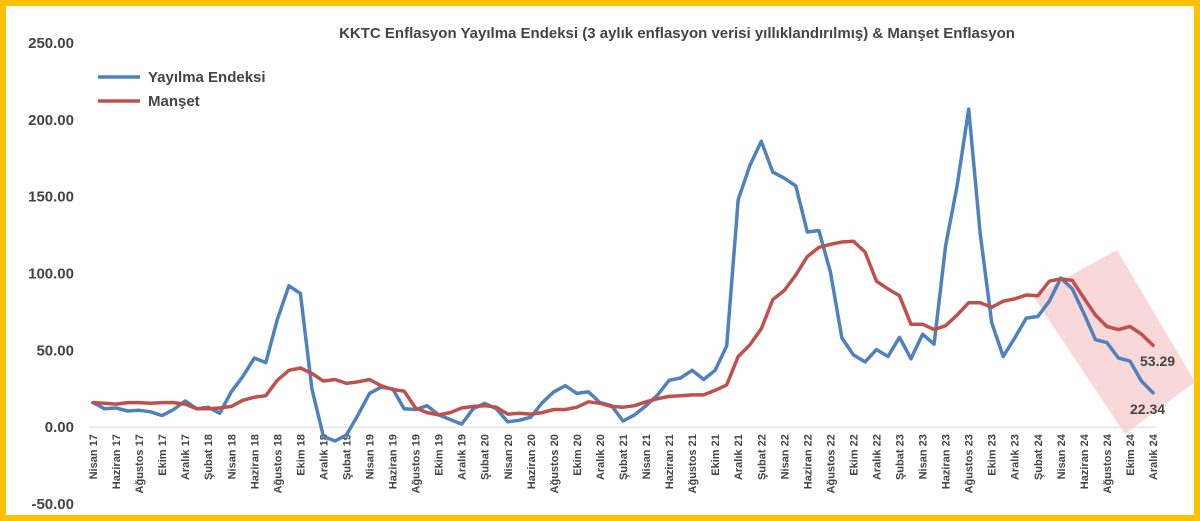 The width and height of the screenshot is (1200, 521). Describe the element at coordinates (417, 463) in the screenshot. I see `x-tick-label: Ağustos 19` at that location.